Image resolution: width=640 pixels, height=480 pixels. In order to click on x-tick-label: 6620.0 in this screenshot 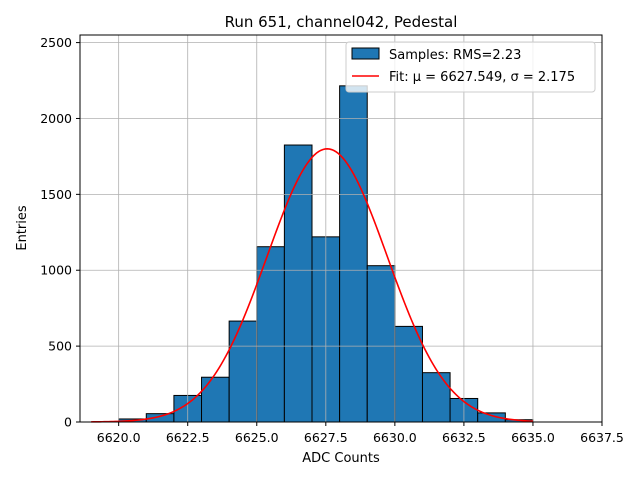, I will do `click(119, 437)`.